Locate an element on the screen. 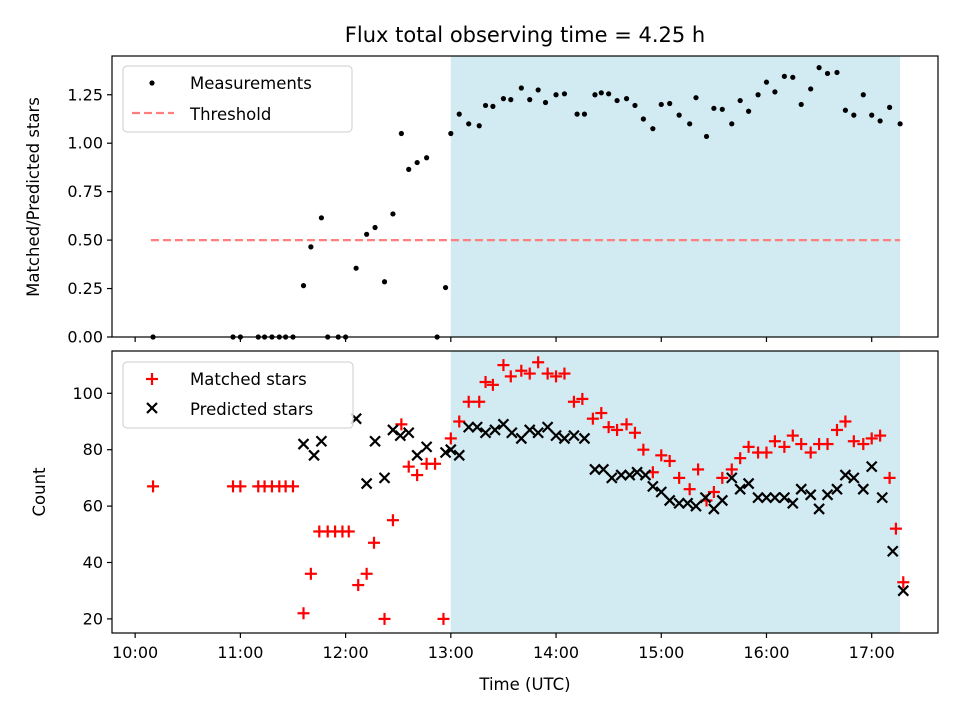  x-tick-label: 12:00 is located at coordinates (346, 652).